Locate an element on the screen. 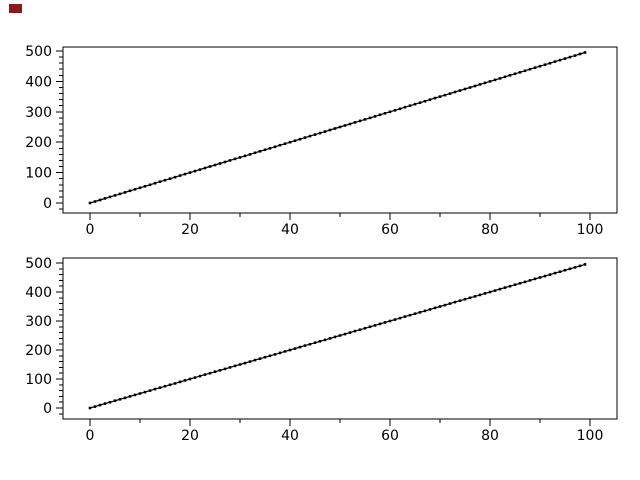 The width and height of the screenshot is (640, 480). x-axis-tick-label: 80 is located at coordinates (490, 436).